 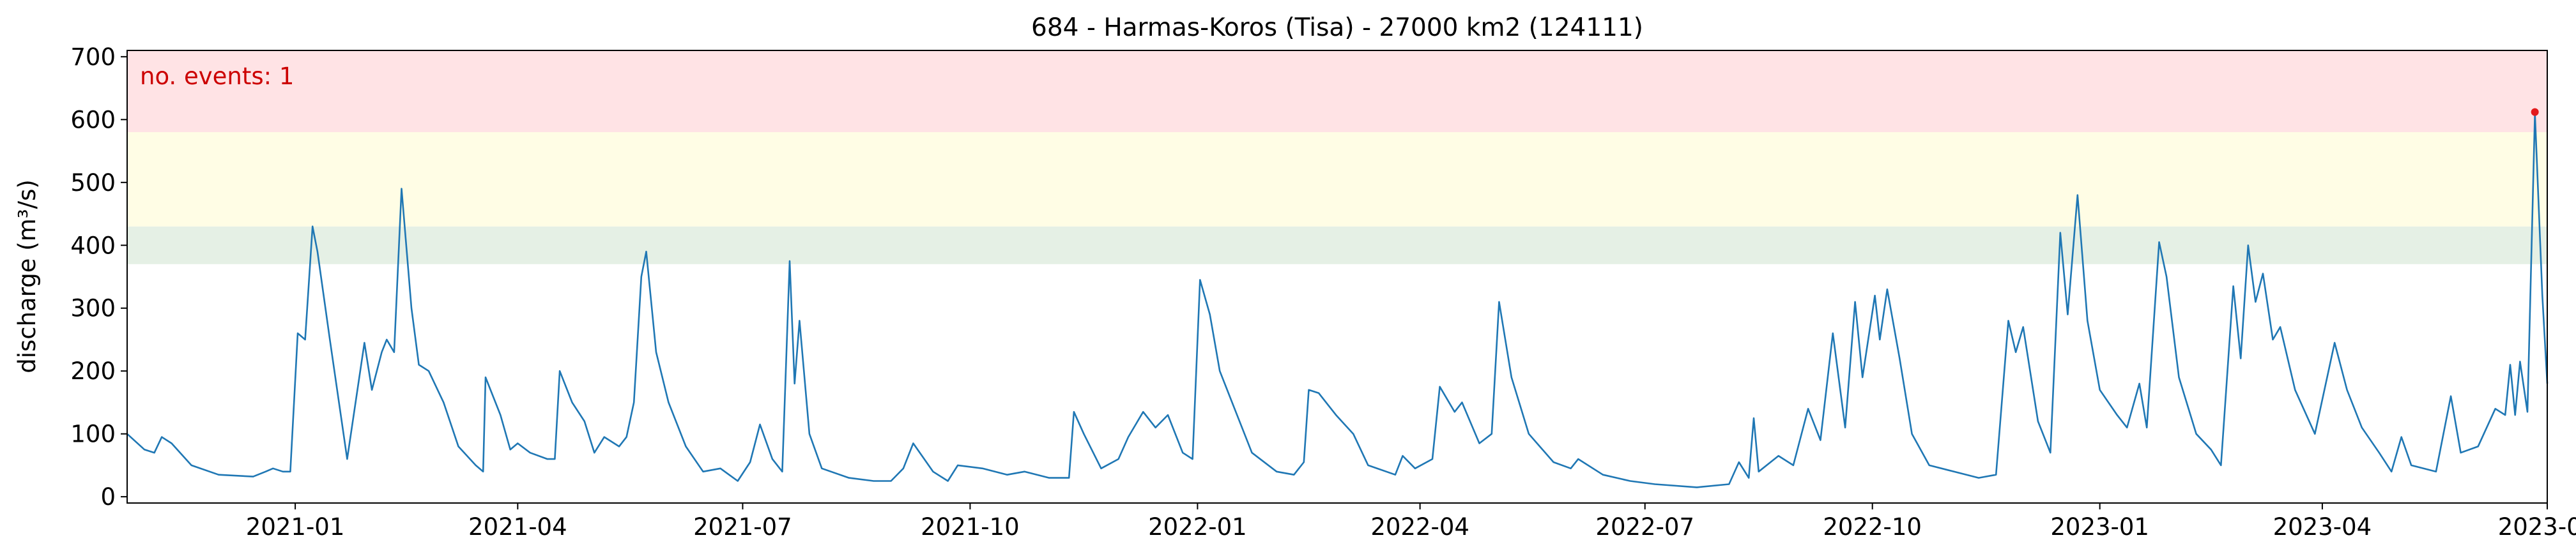 What do you see at coordinates (93, 183) in the screenshot?
I see `y-tick-label: 500` at bounding box center [93, 183].